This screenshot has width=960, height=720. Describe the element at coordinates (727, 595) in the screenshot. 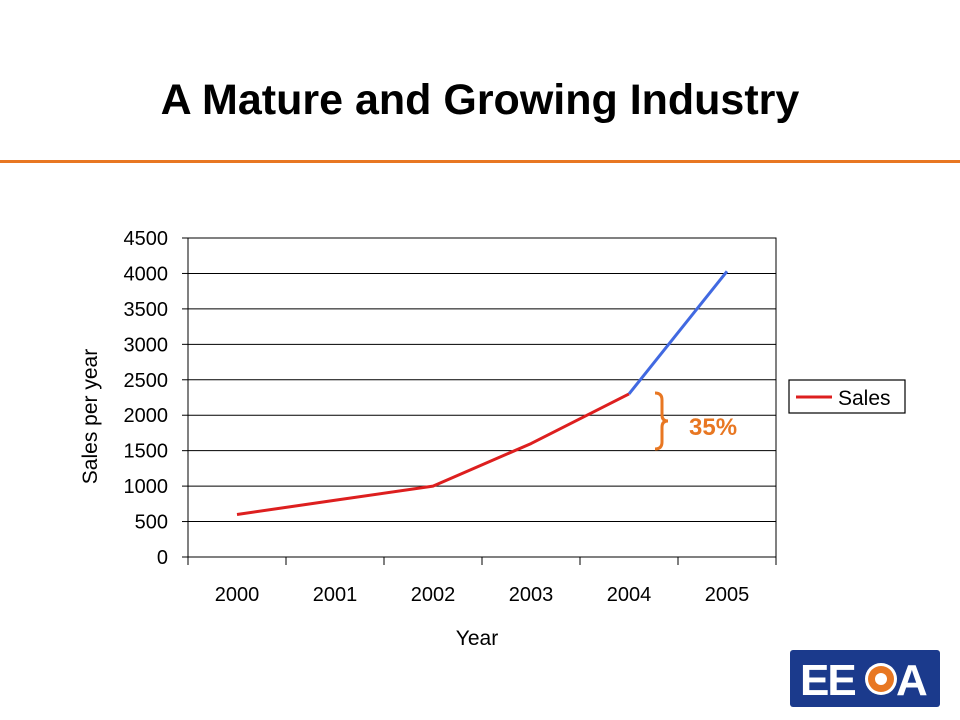

I see `x-tick-label: 2005` at that location.